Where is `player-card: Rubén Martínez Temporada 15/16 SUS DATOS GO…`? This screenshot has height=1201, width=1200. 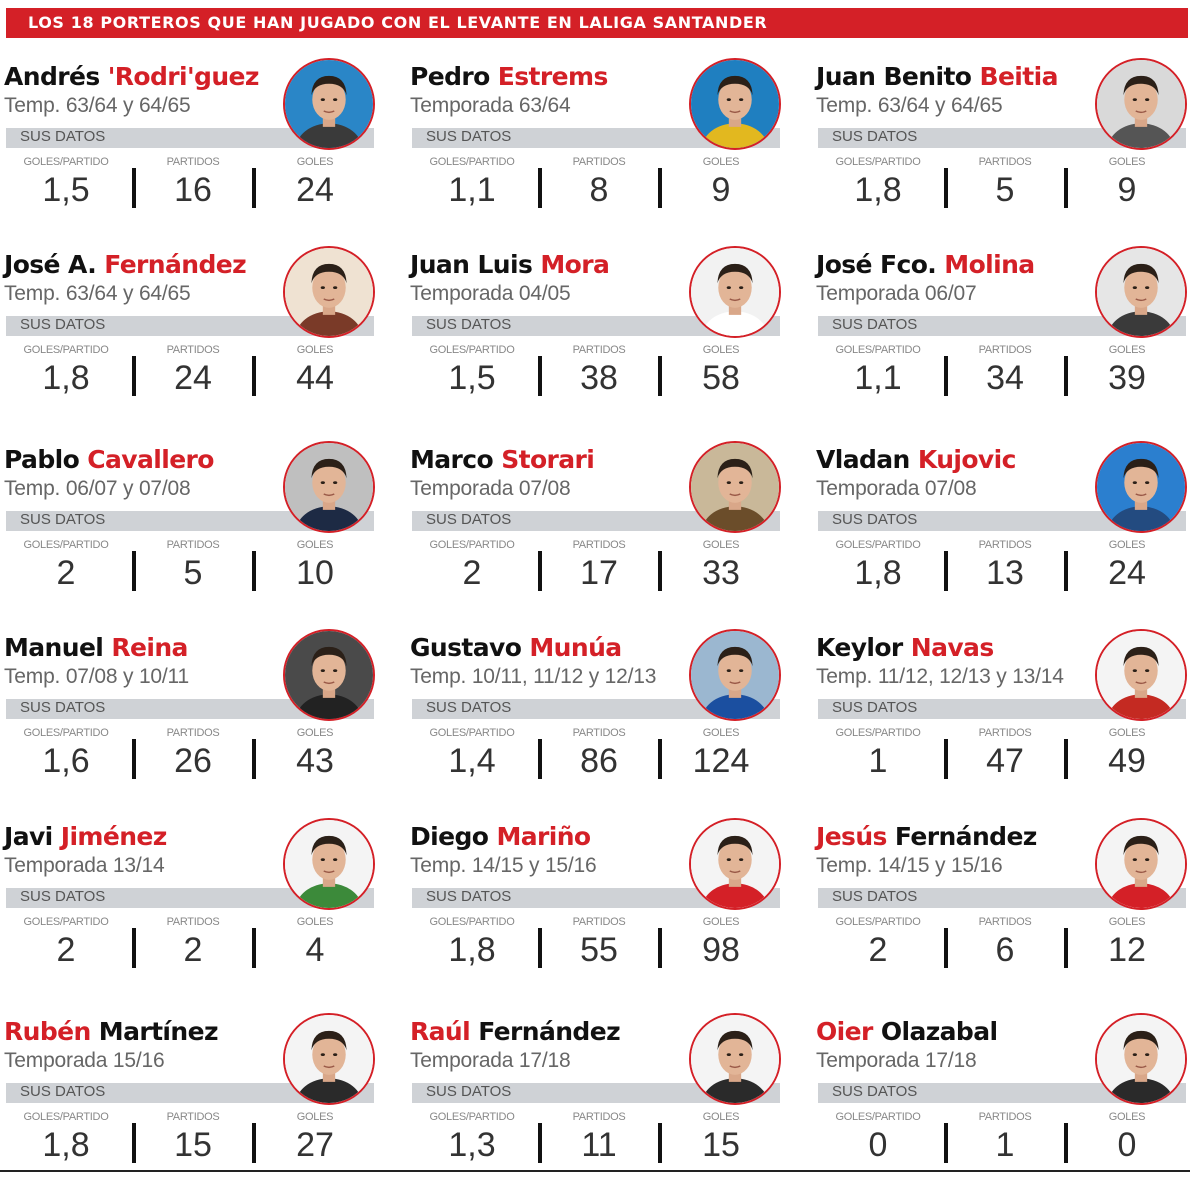 player-card: Rubén Martínez Temporada 15/16 SUS DATOS GO… is located at coordinates (204, 1107).